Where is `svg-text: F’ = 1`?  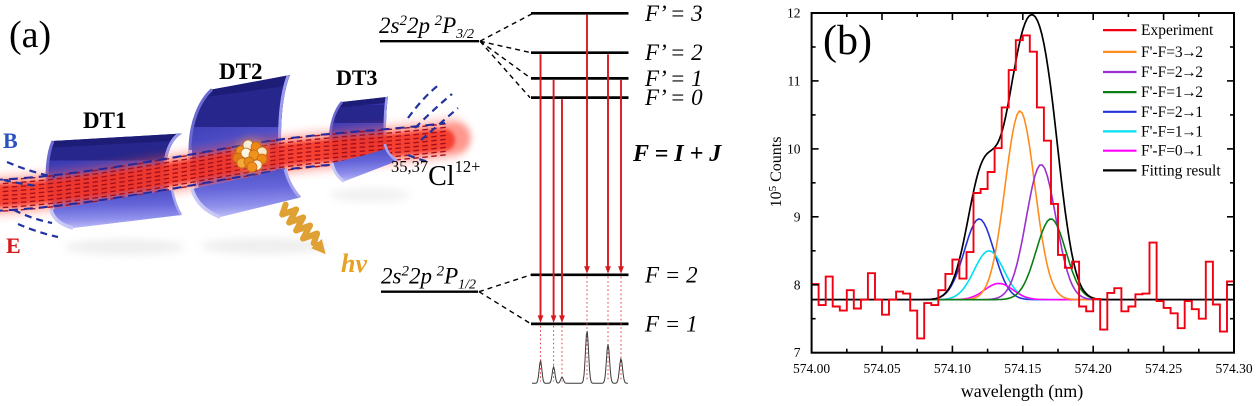 svg-text: F’ = 1 is located at coordinates (673, 78).